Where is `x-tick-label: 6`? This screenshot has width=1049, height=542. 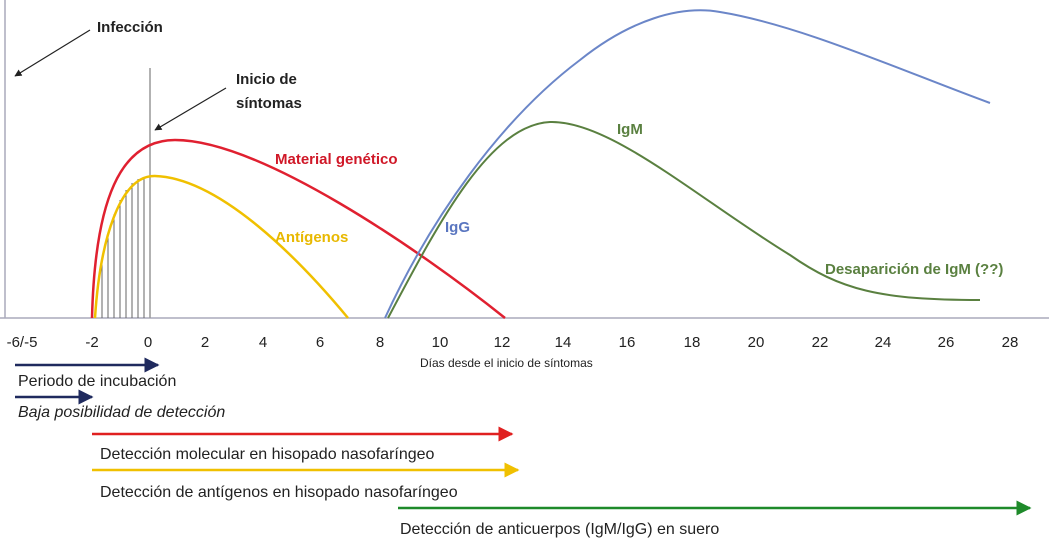 x-tick-label: 6 is located at coordinates (320, 342).